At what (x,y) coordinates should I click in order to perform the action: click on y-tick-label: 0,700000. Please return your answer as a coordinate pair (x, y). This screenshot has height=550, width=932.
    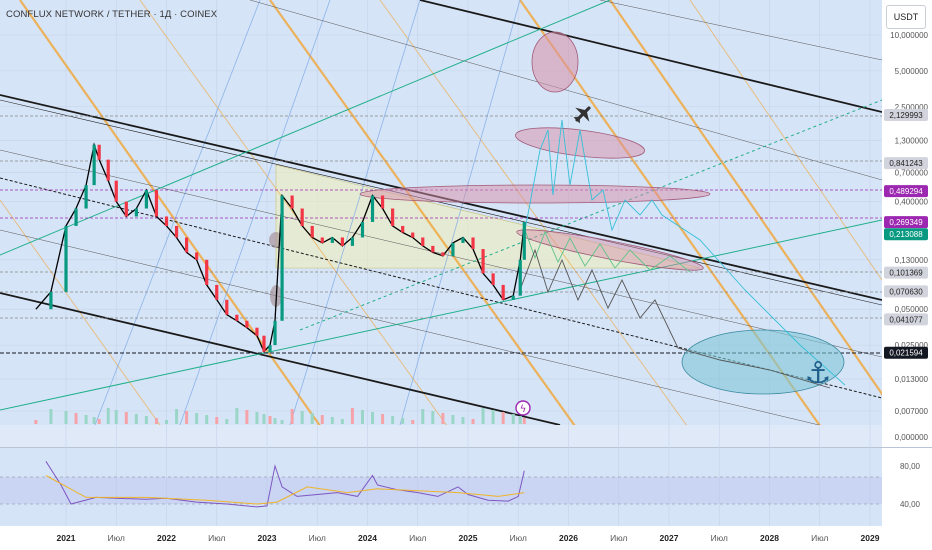
    Looking at the image, I should click on (912, 173).